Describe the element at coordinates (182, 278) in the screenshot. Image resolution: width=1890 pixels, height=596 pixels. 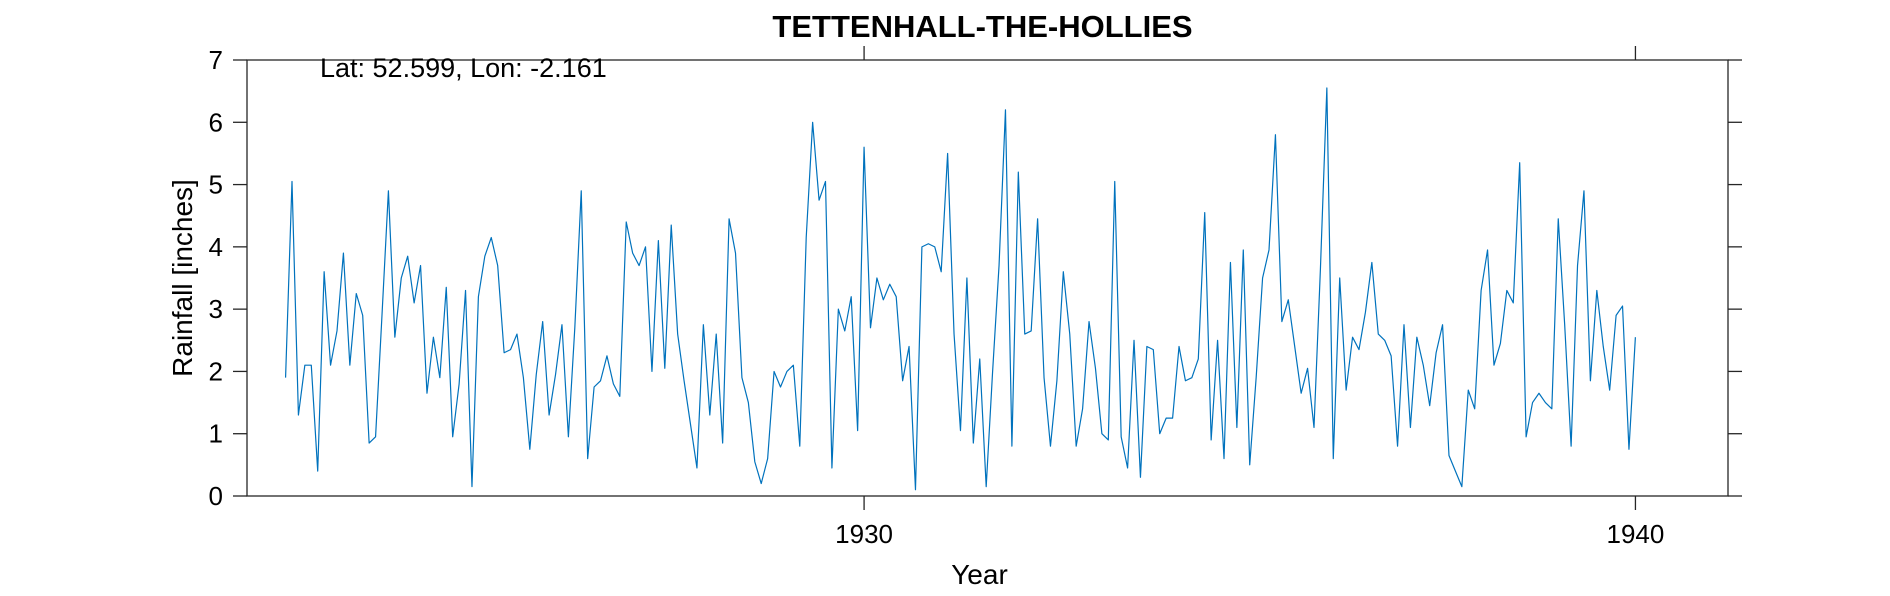
I see `y-axis-label: Rainfall [inches]` at that location.